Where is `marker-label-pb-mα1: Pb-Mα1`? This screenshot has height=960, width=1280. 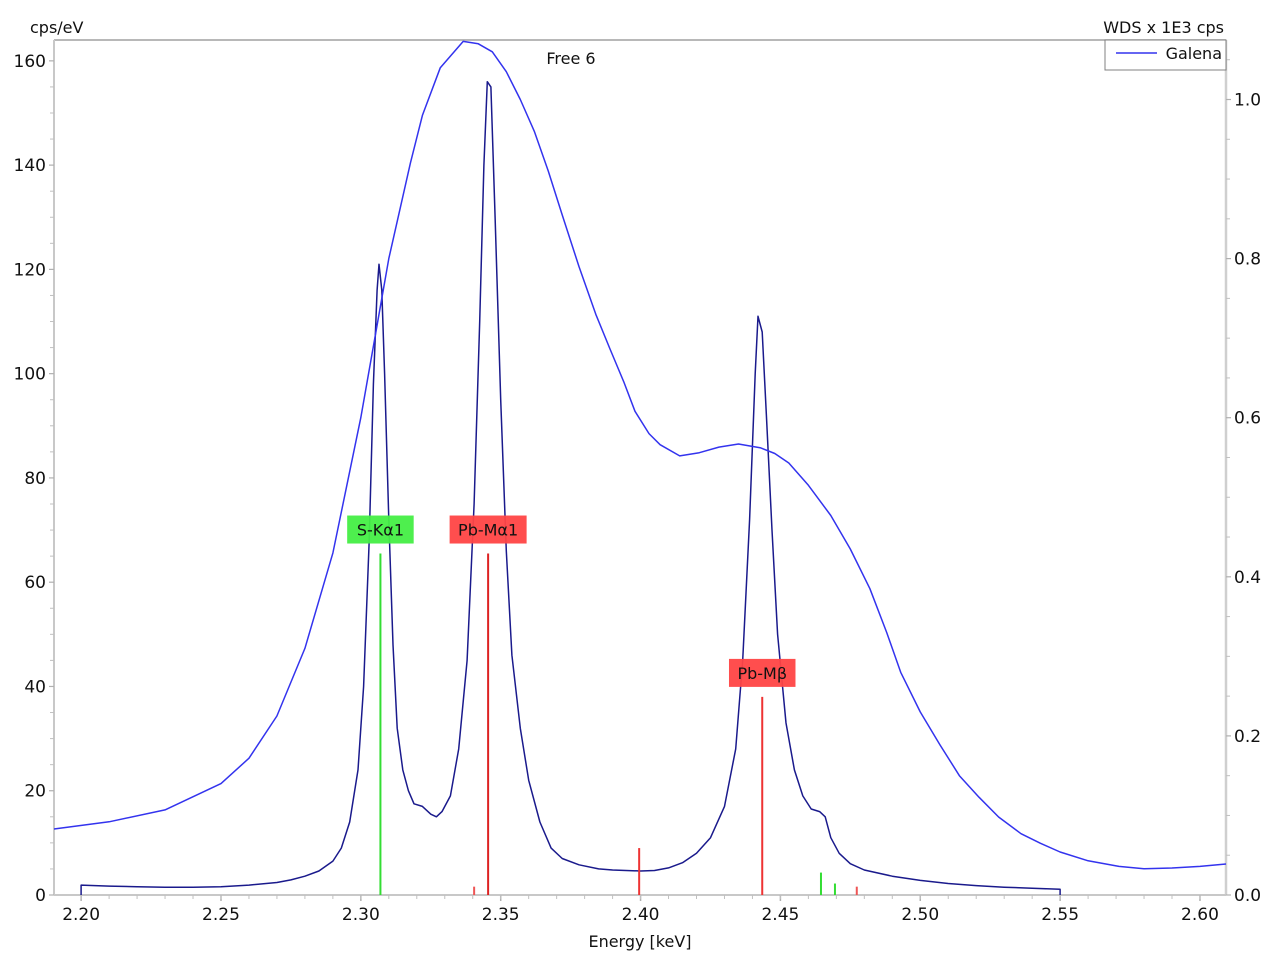 marker-label-pb-mα1: Pb-Mα1 is located at coordinates (488, 529).